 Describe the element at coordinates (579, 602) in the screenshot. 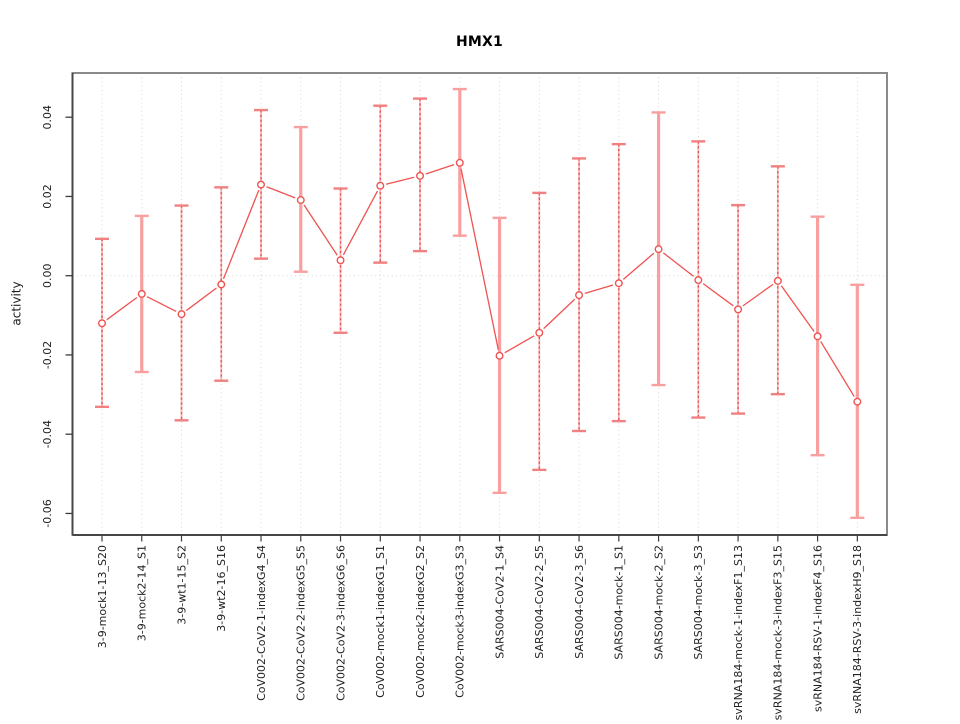

I see `x-tick-label: SARS004-CoV2-3_S6` at that location.